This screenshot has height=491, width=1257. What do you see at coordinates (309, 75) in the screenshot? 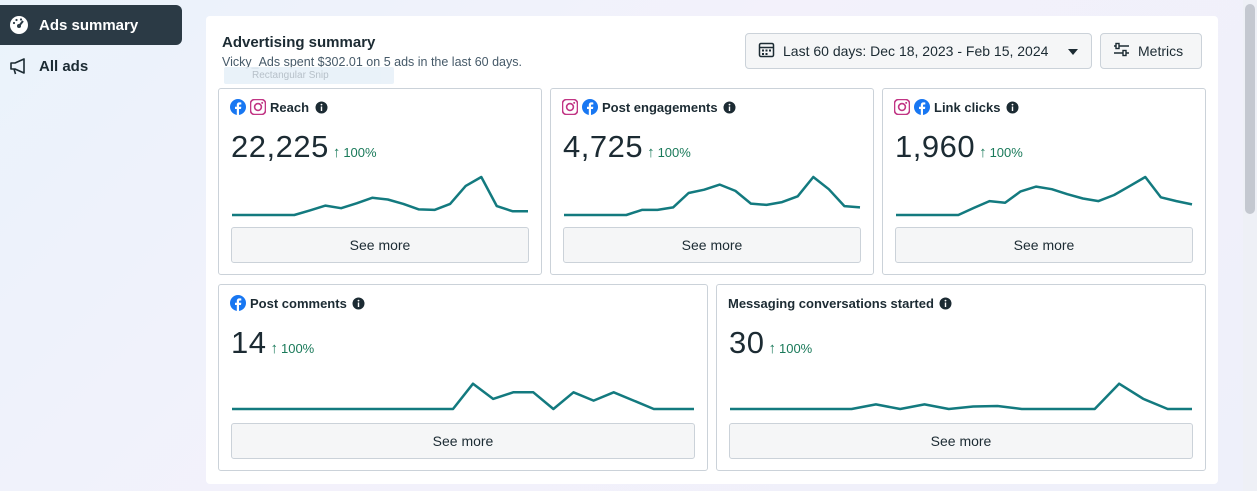
I see `rectangular-snip-overlay: Rectangular Snip` at bounding box center [309, 75].